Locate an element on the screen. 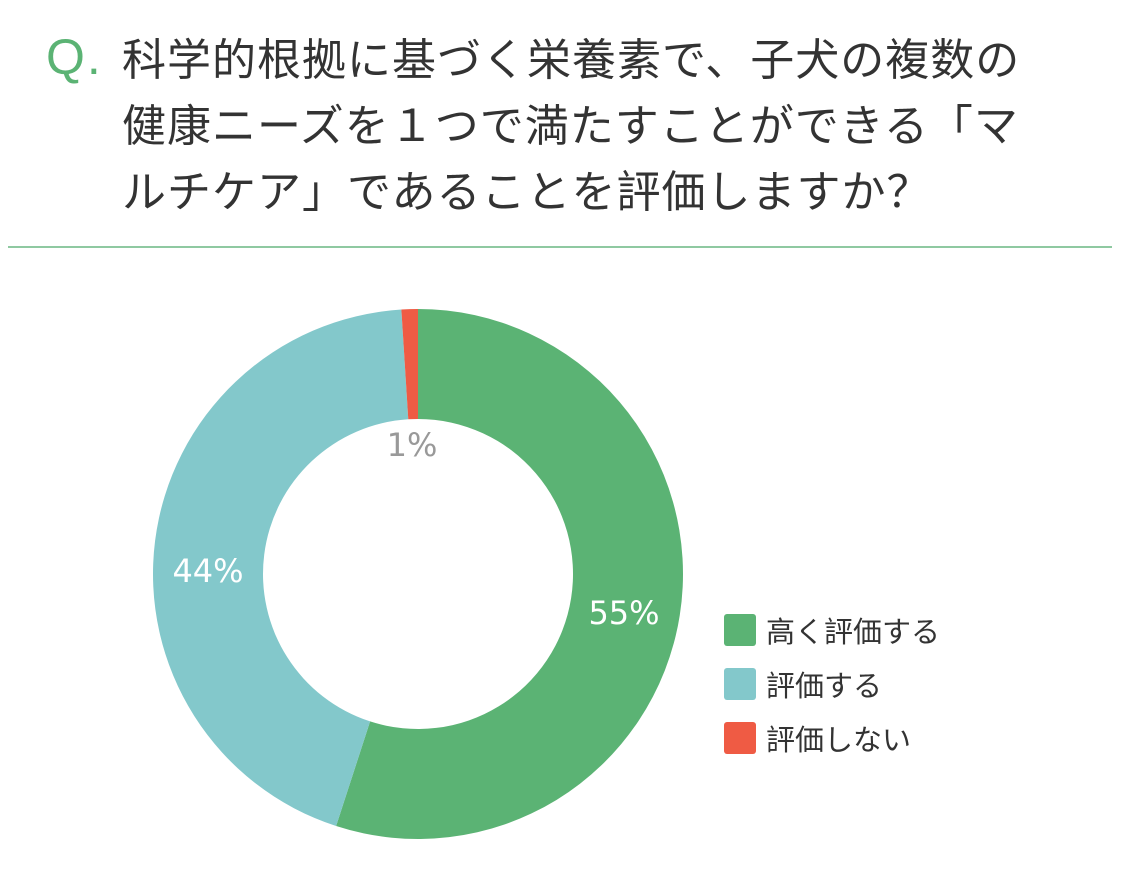 This screenshot has height=873, width=1126. legend-label: 評価する is located at coordinates (824, 686).